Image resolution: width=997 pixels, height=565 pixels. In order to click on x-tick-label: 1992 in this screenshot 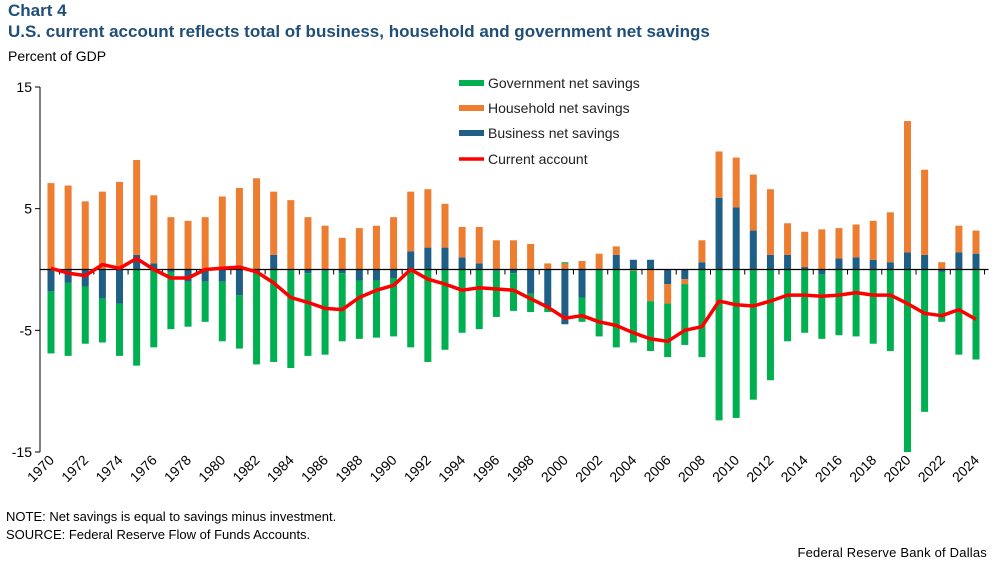, I will do `click(417, 468)`.